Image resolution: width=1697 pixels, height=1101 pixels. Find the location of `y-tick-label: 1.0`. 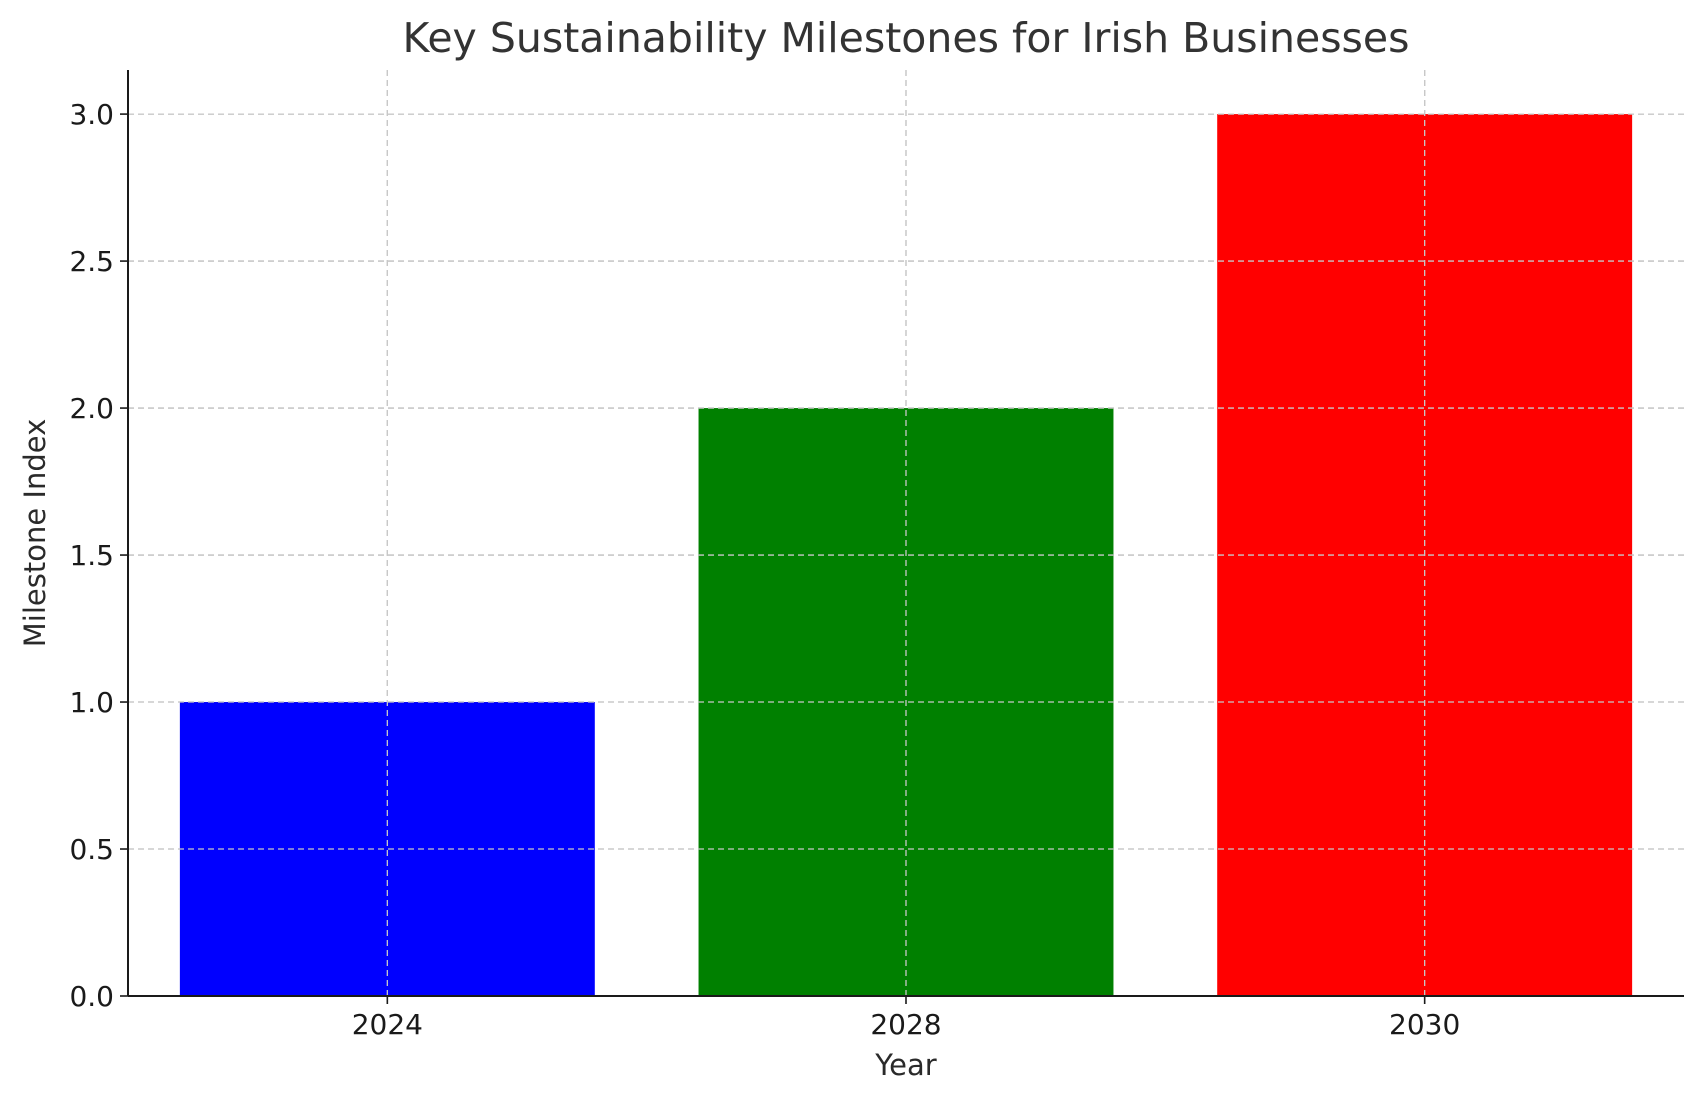

y-tick-label: 1.0 is located at coordinates (91, 702).